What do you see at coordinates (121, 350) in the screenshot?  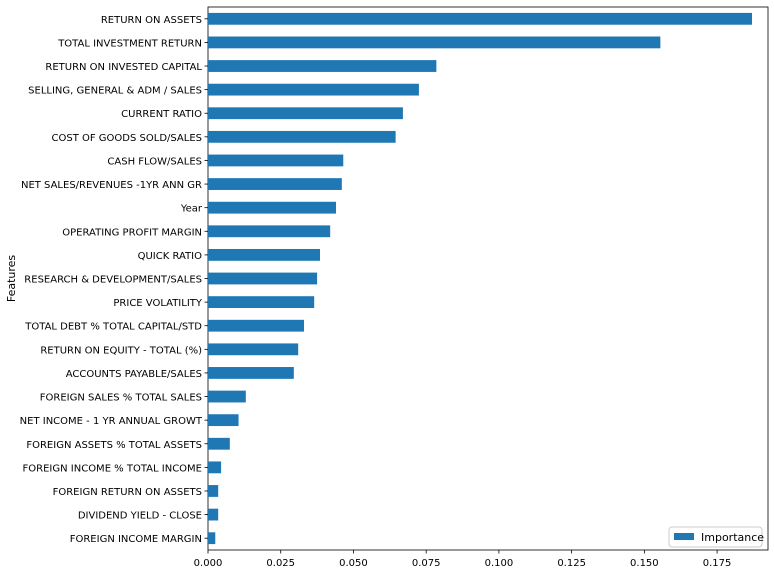 I see `y-tick-label: RETURN ON EQUITY - TOTAL (%)` at bounding box center [121, 350].